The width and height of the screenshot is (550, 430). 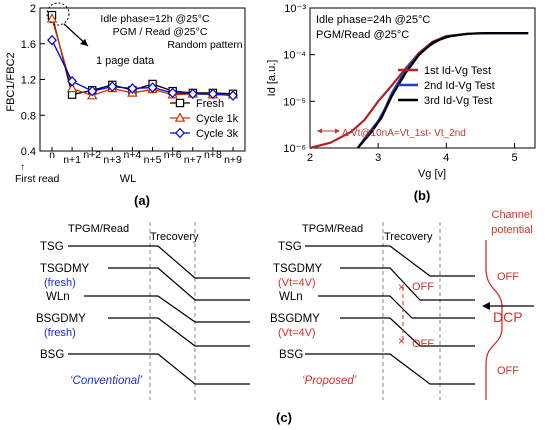 What do you see at coordinates (290, 247) in the screenshot?
I see `prop-signal-tsg: TSG` at bounding box center [290, 247].